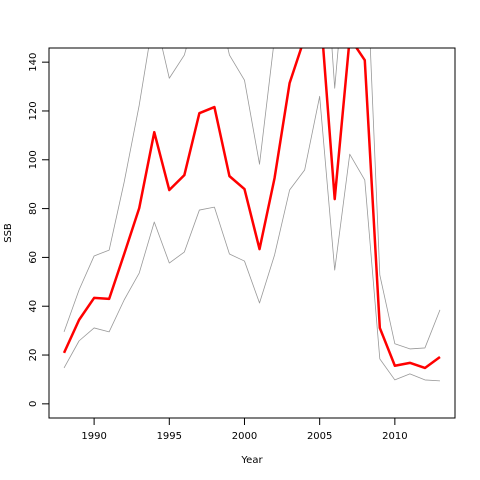  Describe the element at coordinates (8, 233) in the screenshot. I see `y-axis-label: SSB` at that location.